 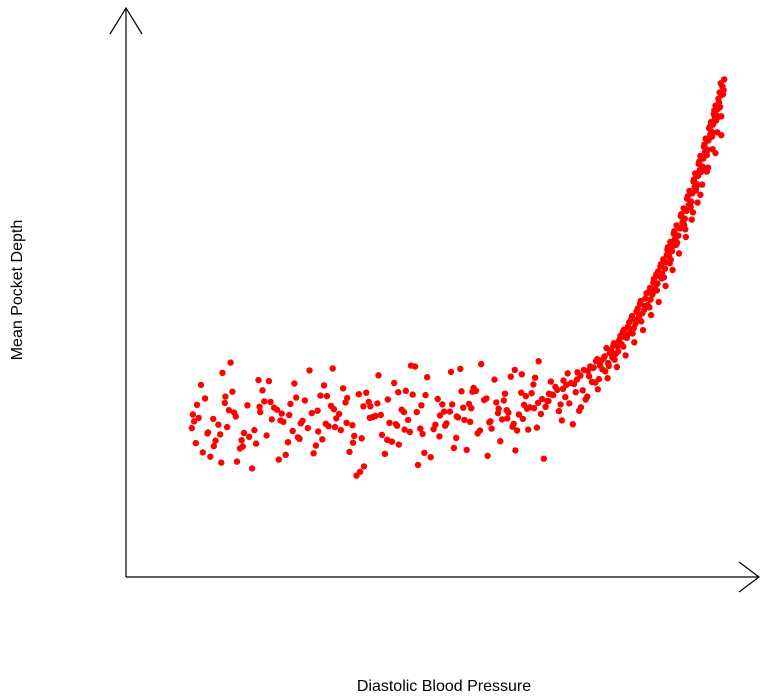 I want to click on x-axis-arrowhead, so click(x=749, y=577).